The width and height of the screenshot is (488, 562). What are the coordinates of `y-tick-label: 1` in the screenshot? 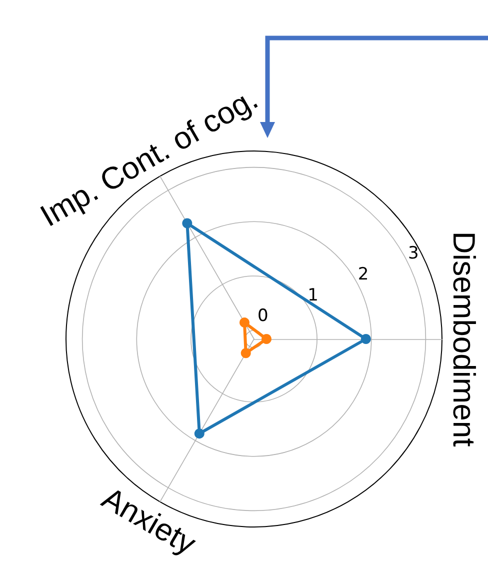 It's located at (313, 295).